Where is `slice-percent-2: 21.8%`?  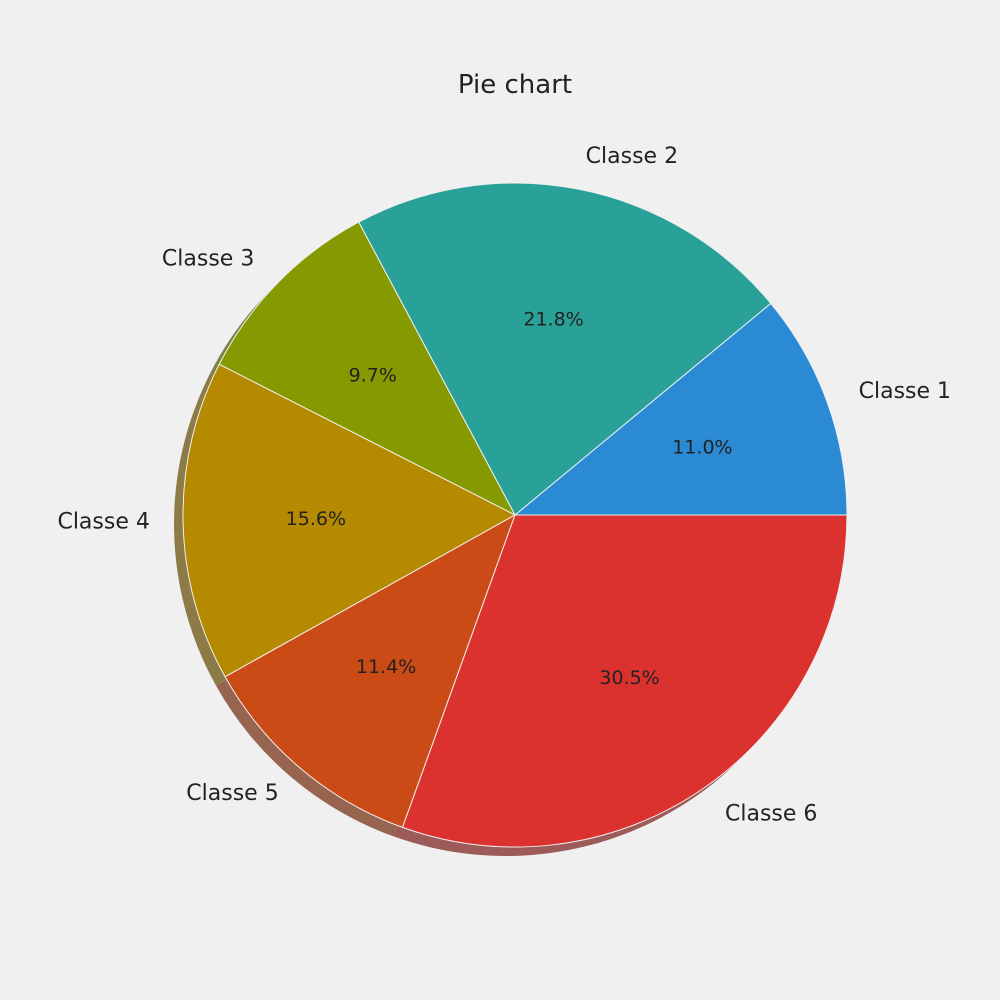
slice-percent-2: 21.8% is located at coordinates (553, 320).